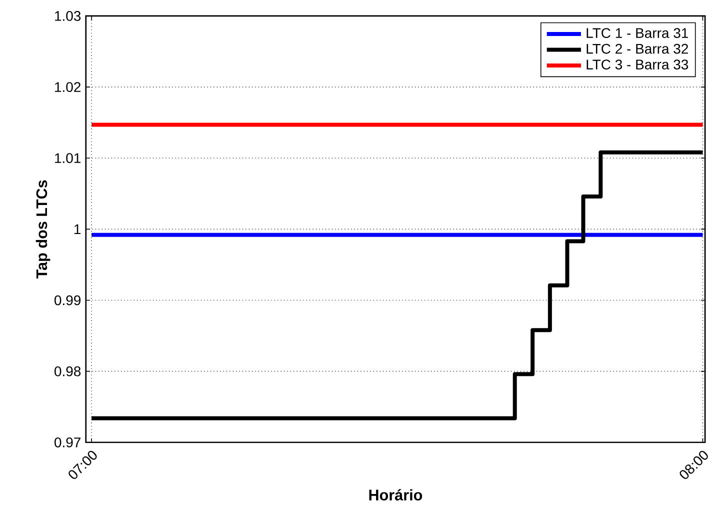  Describe the element at coordinates (77, 229) in the screenshot. I see `y-tick-label: 1` at that location.